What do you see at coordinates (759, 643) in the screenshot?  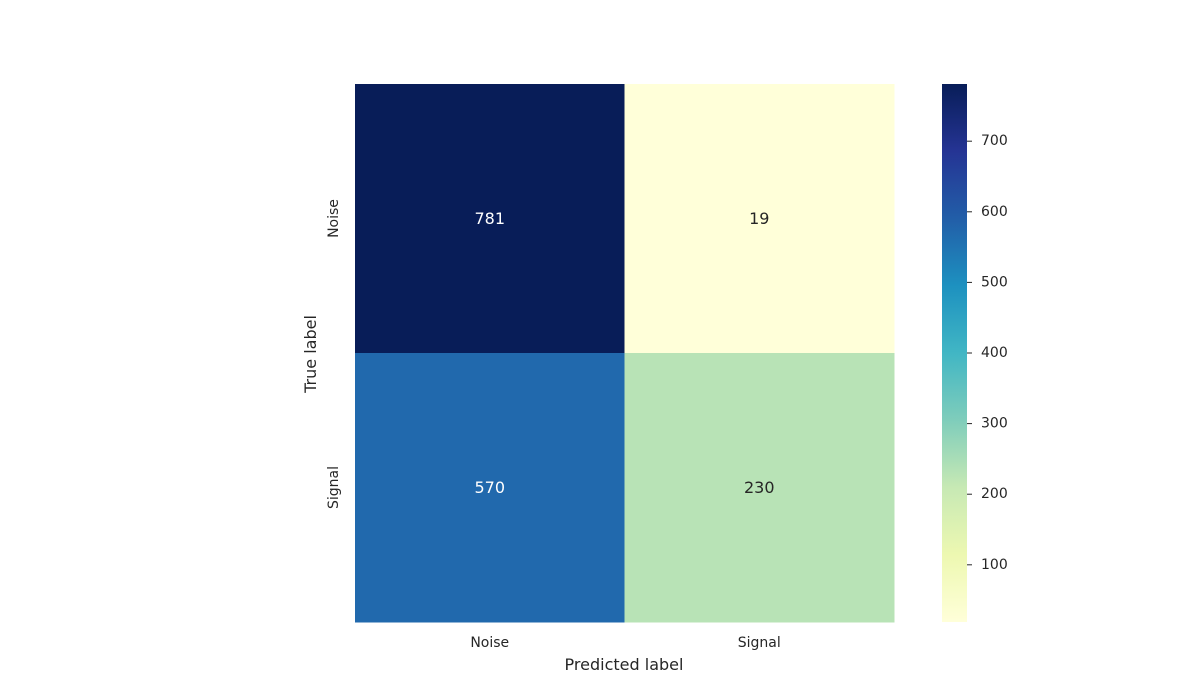 I see `x-tick-label-signal: Signal` at bounding box center [759, 643].